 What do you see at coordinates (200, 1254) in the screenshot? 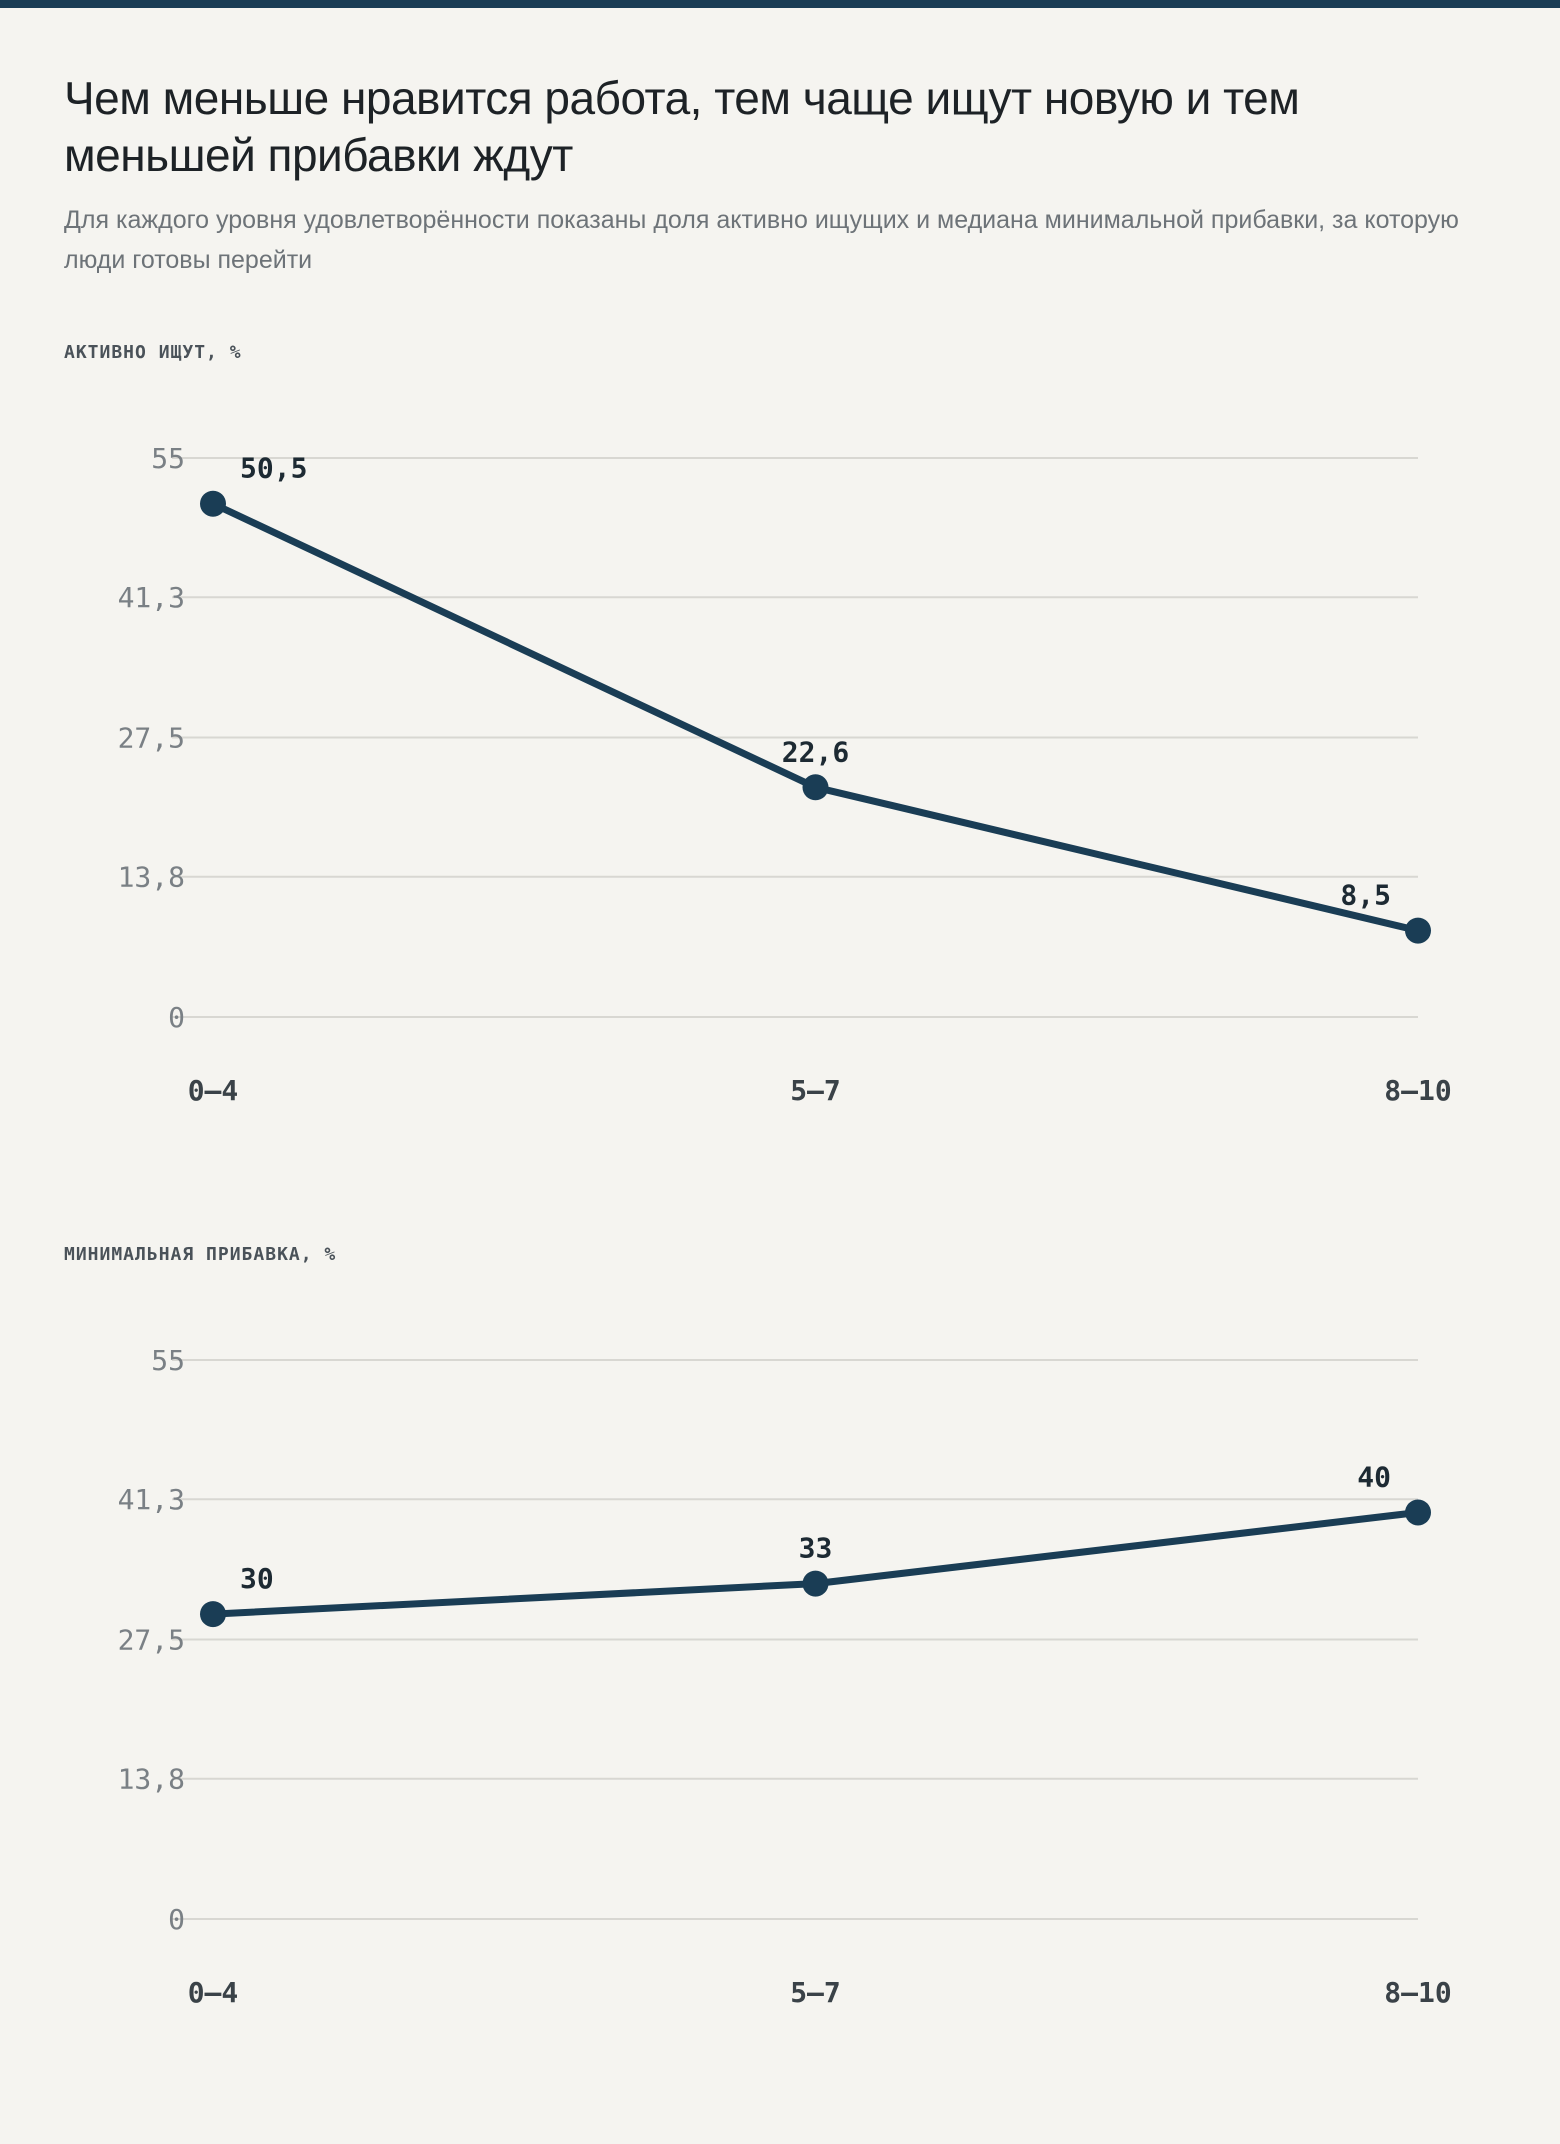
I see `panel-label-min-raise: МИНИМАЛЬНАЯ ПРИБАВКА, %` at bounding box center [200, 1254].